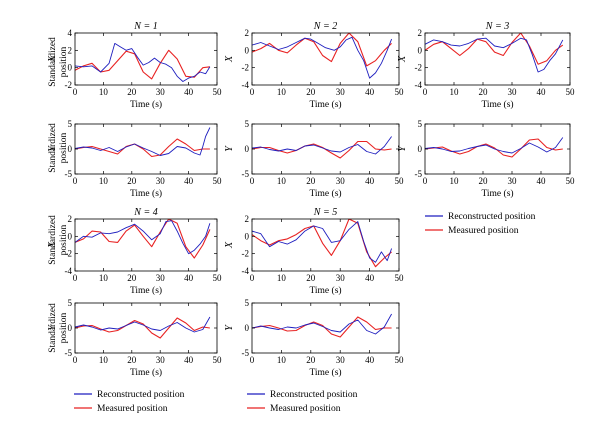 This screenshot has width=600, height=439. Describe the element at coordinates (325, 212) in the screenshot. I see `panel-title: N = 5` at that location.